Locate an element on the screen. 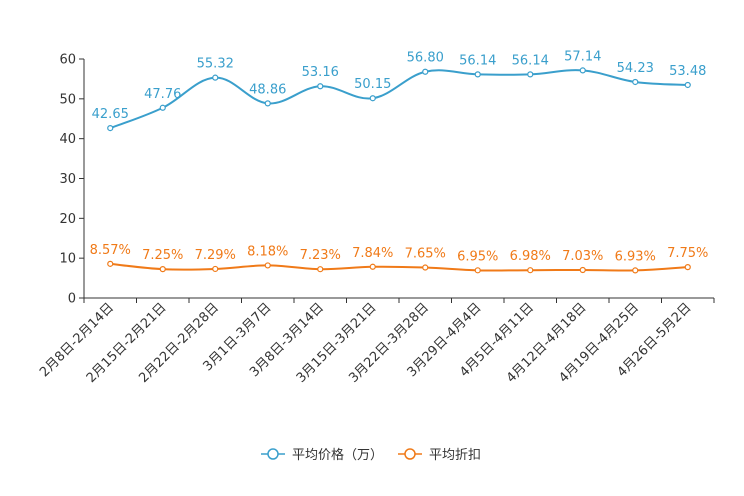 The height and width of the screenshot is (496, 744). data-label: 48.86 is located at coordinates (267, 89).